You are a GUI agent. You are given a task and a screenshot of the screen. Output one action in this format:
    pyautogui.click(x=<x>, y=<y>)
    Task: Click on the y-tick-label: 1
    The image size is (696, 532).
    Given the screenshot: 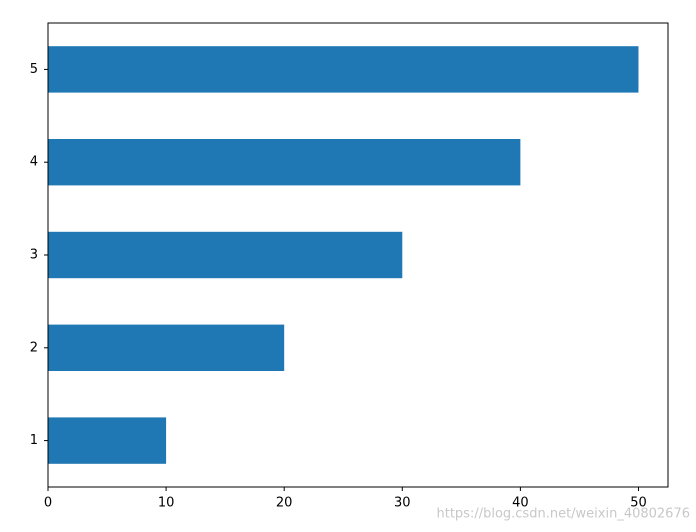 What is the action you would take?
    pyautogui.click(x=34, y=440)
    